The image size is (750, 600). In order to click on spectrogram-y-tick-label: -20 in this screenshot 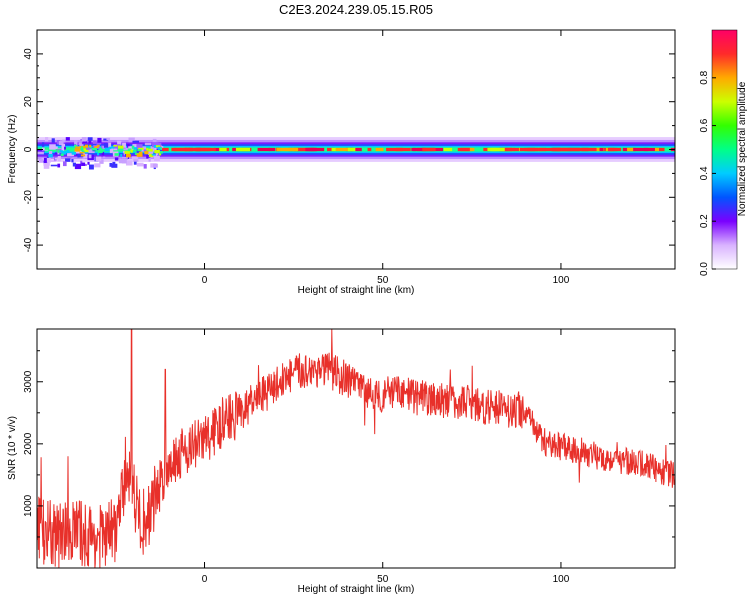, I will do `click(28, 197)`.